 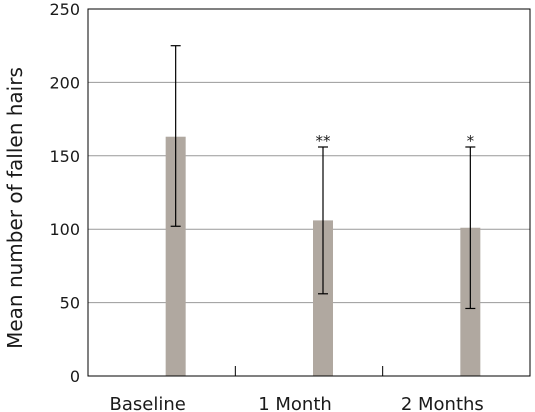 I want to click on x-category-label: Baseline, so click(x=148, y=403).